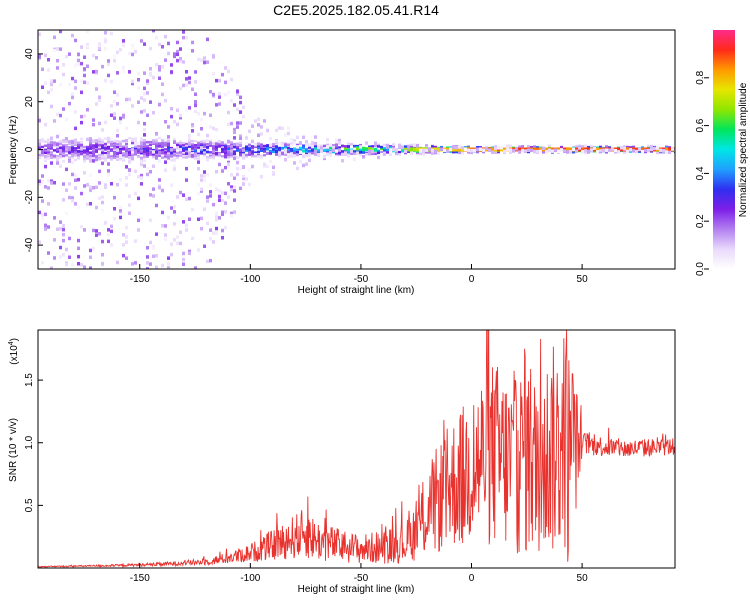 The image size is (750, 600). What do you see at coordinates (13, 150) in the screenshot?
I see `spectrogram-y-label: Frequency (Hz)` at bounding box center [13, 150].